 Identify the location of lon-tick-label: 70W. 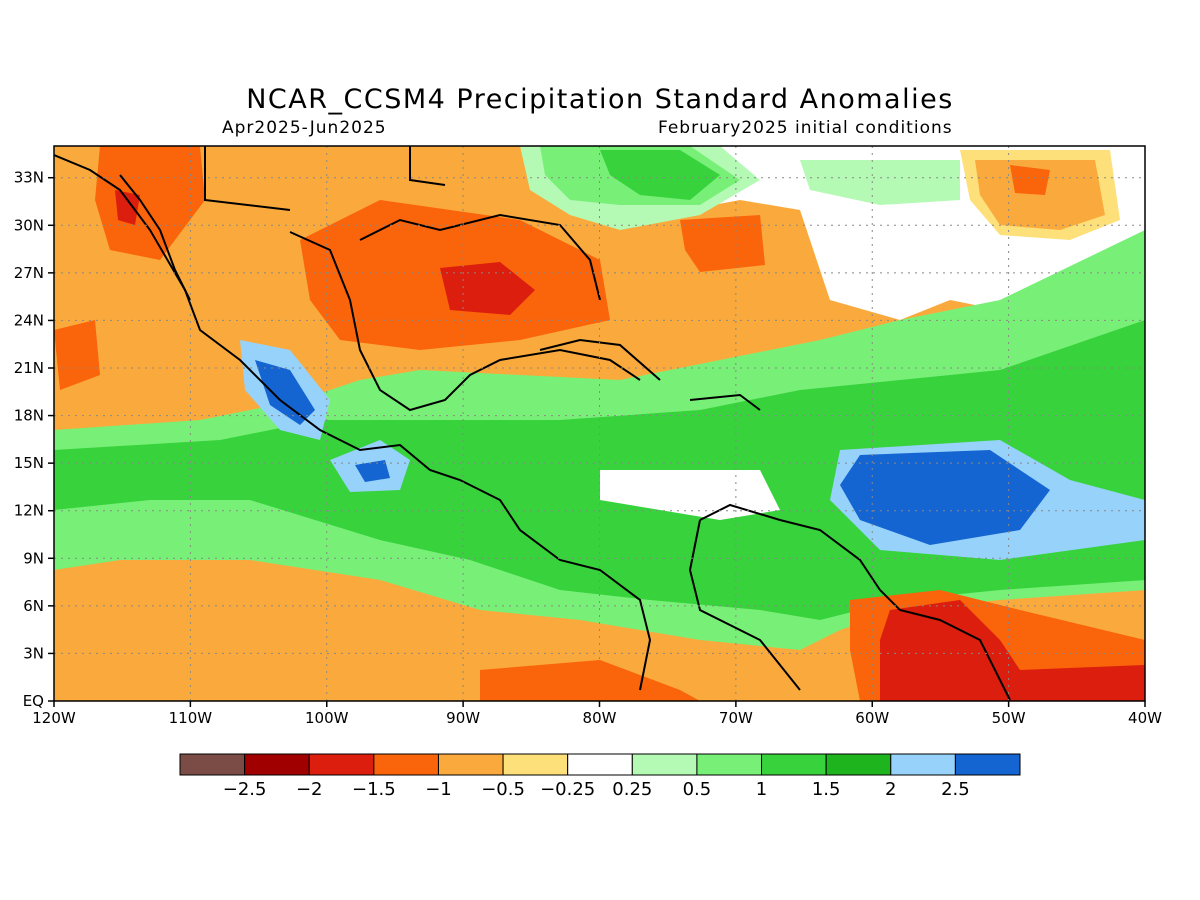
(736, 718).